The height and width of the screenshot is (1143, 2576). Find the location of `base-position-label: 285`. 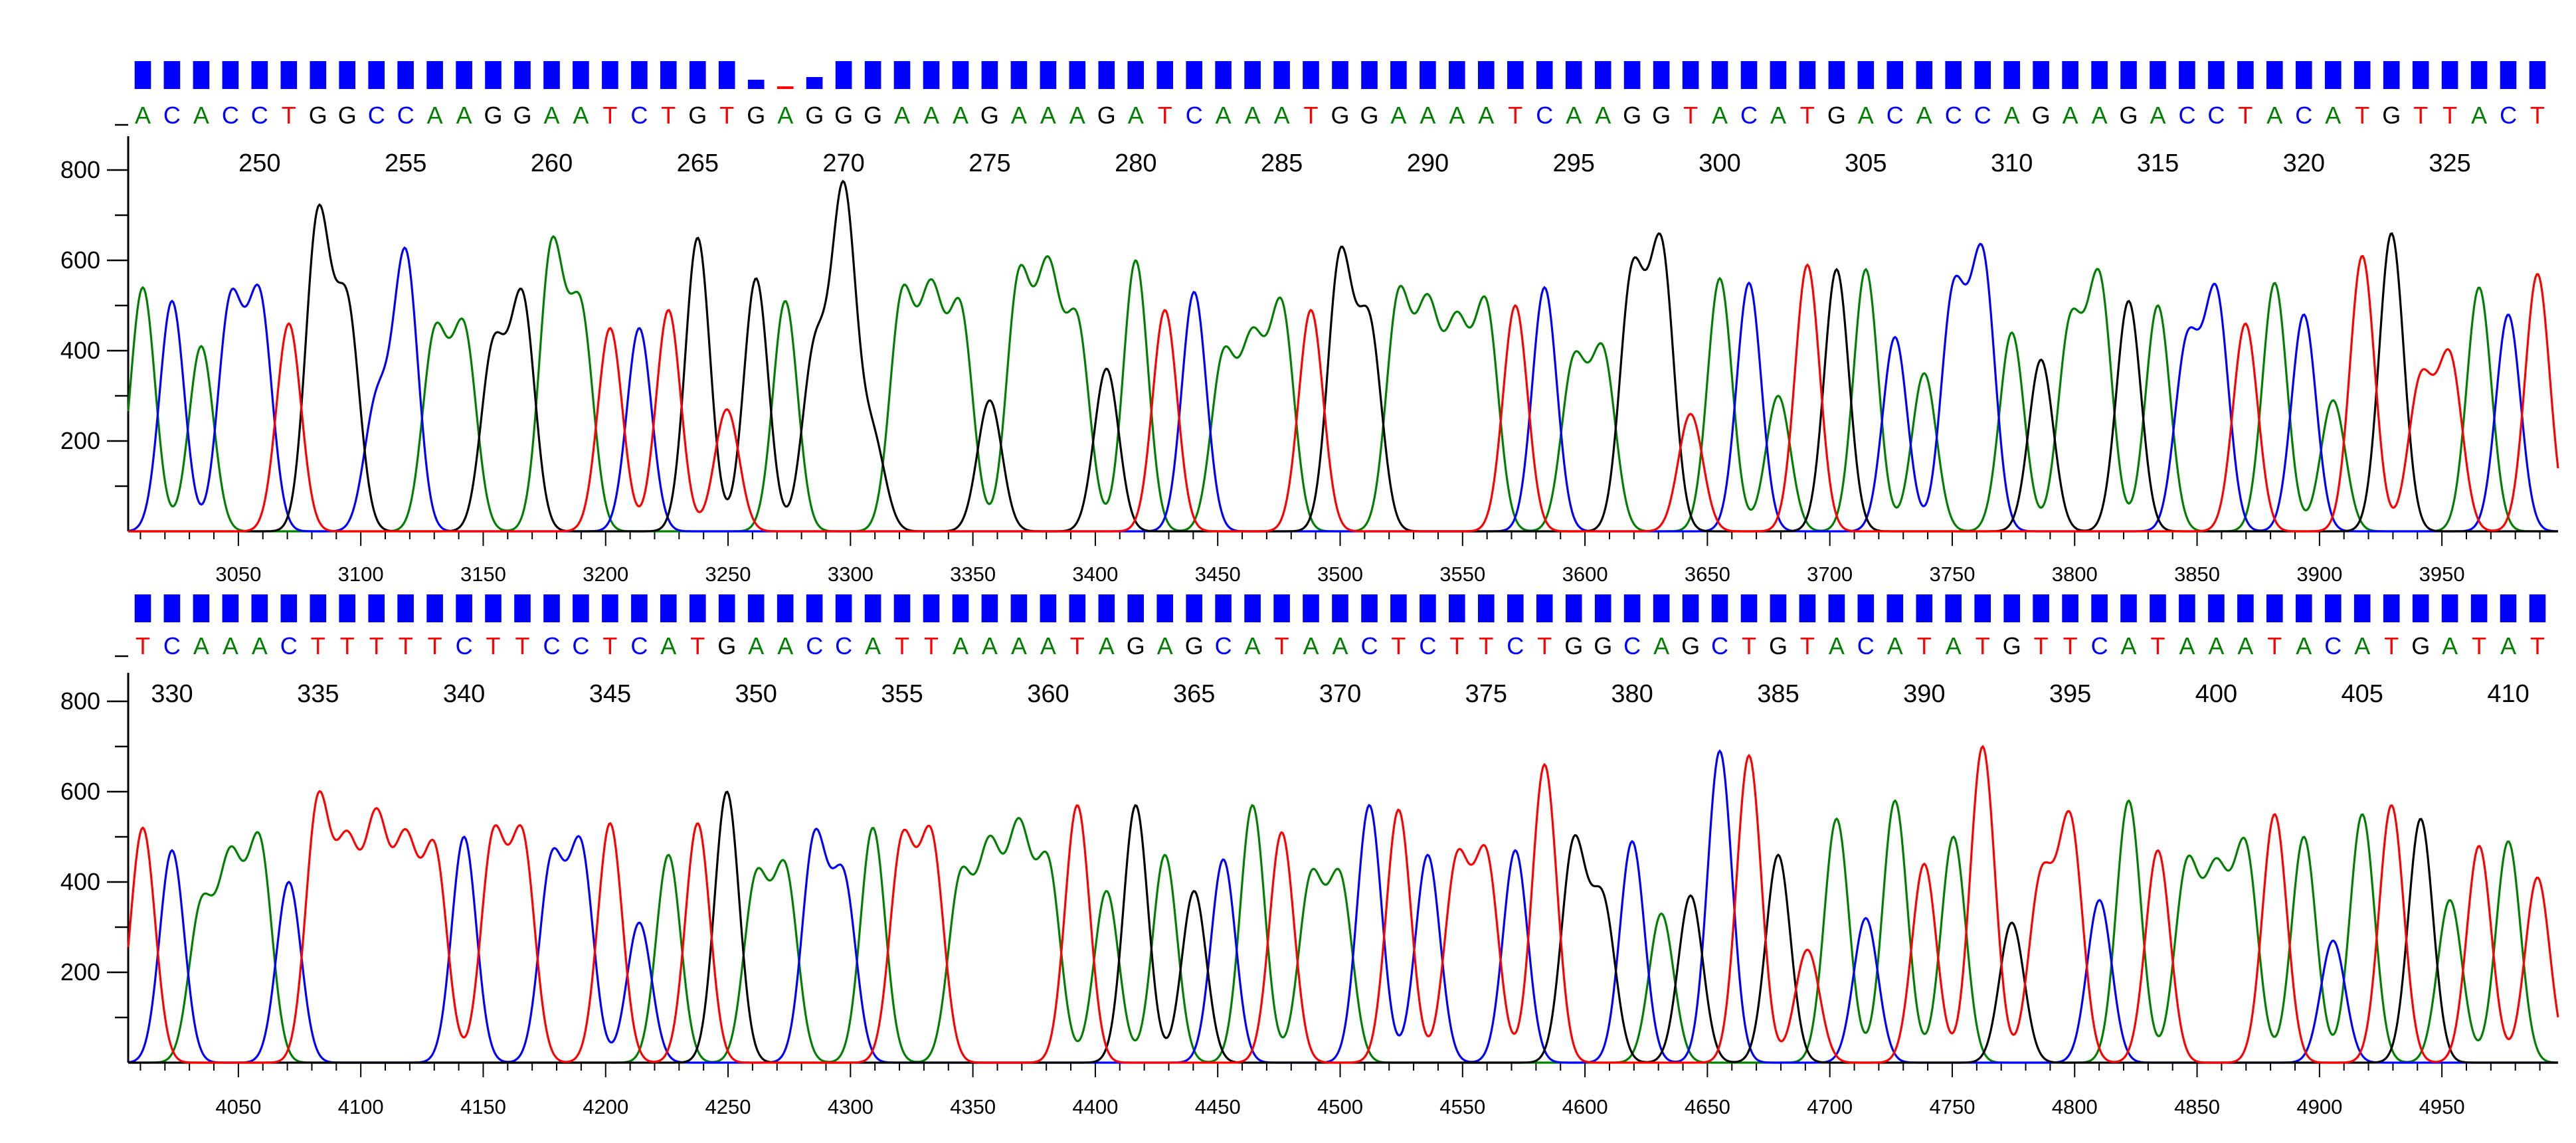

base-position-label: 285 is located at coordinates (1282, 163).